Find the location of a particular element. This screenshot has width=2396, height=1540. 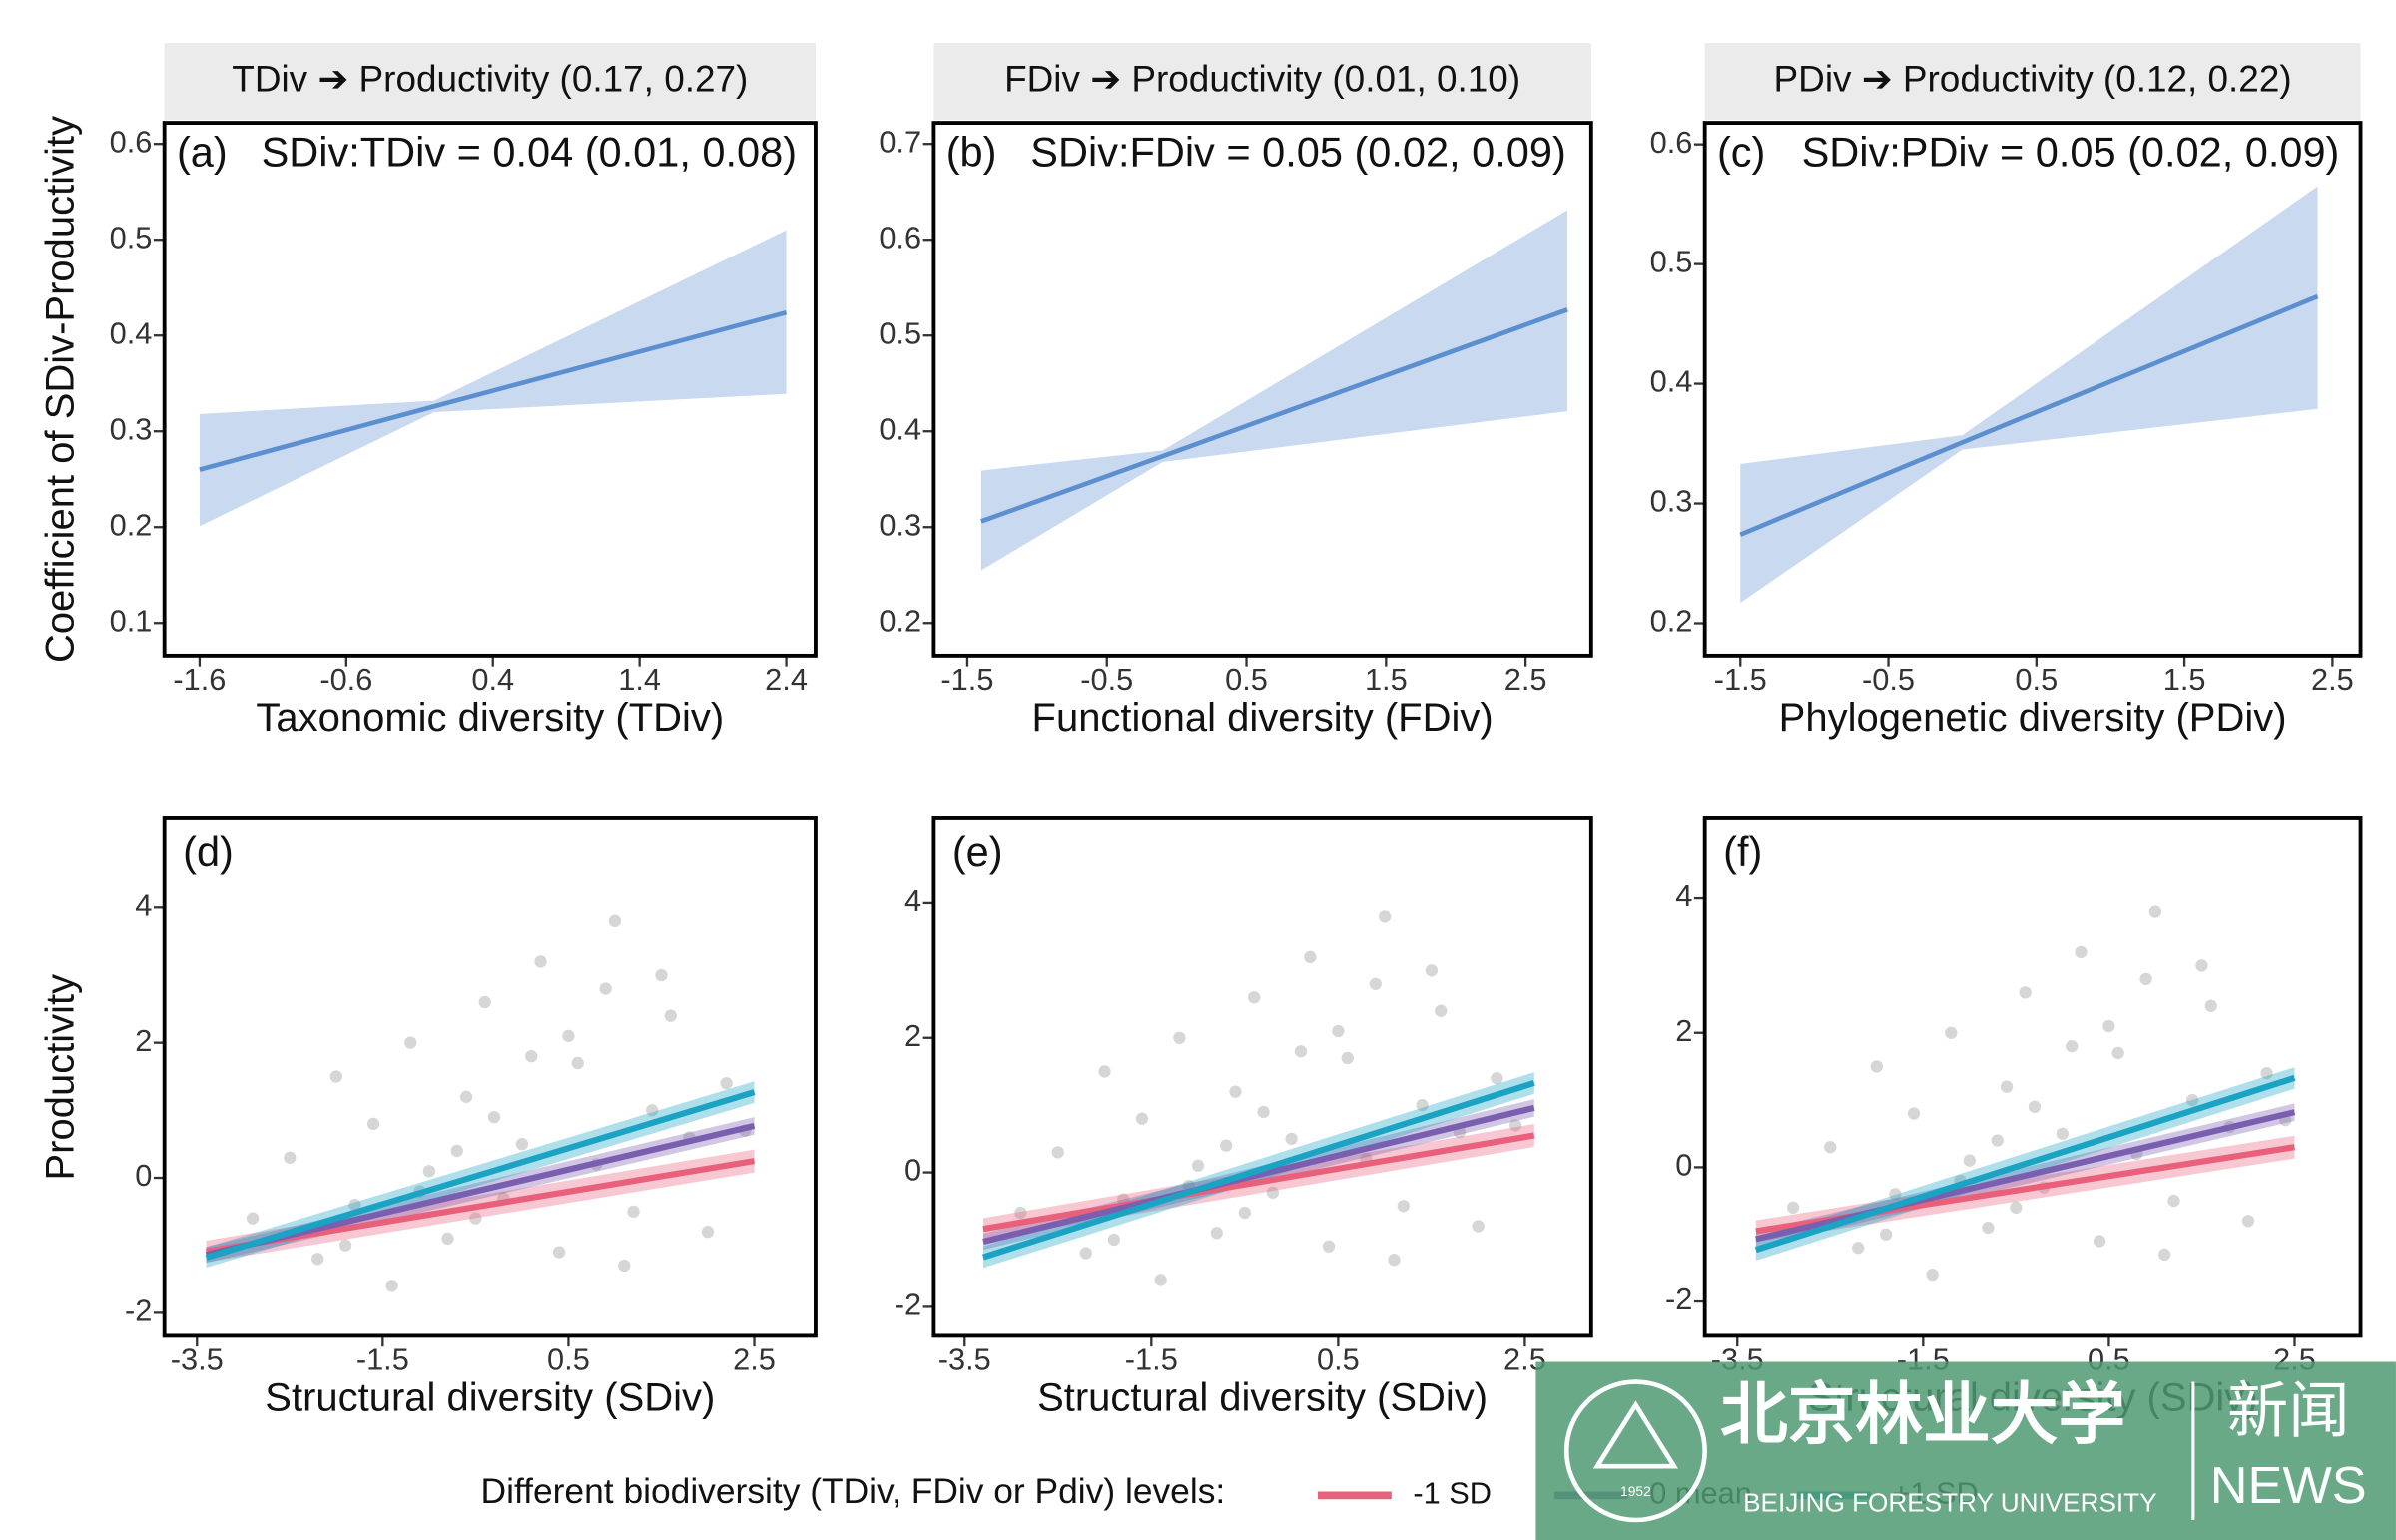

x-axis-label: Taxonomic diversity (TDiv) is located at coordinates (490, 718).